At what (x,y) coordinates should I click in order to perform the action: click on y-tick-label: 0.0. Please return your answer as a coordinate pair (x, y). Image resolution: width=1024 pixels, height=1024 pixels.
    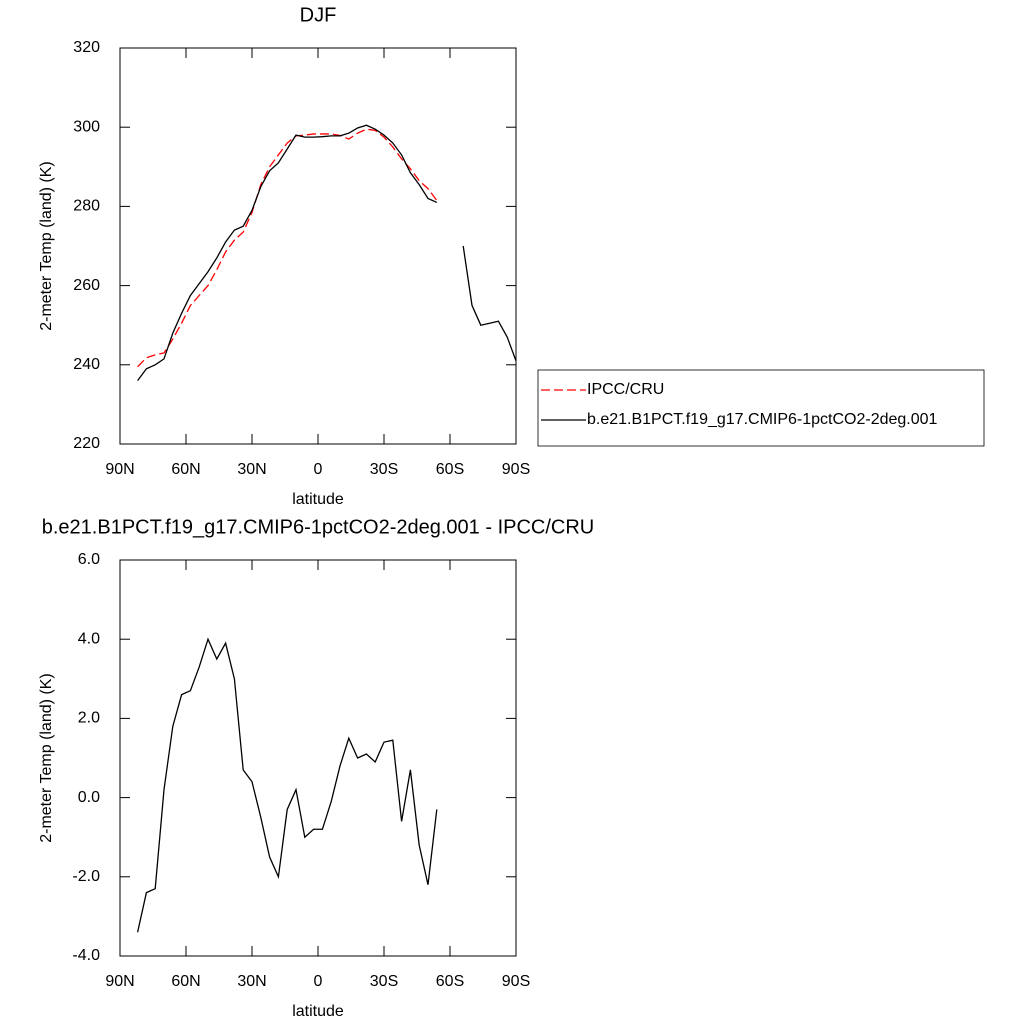
    Looking at the image, I should click on (89, 797).